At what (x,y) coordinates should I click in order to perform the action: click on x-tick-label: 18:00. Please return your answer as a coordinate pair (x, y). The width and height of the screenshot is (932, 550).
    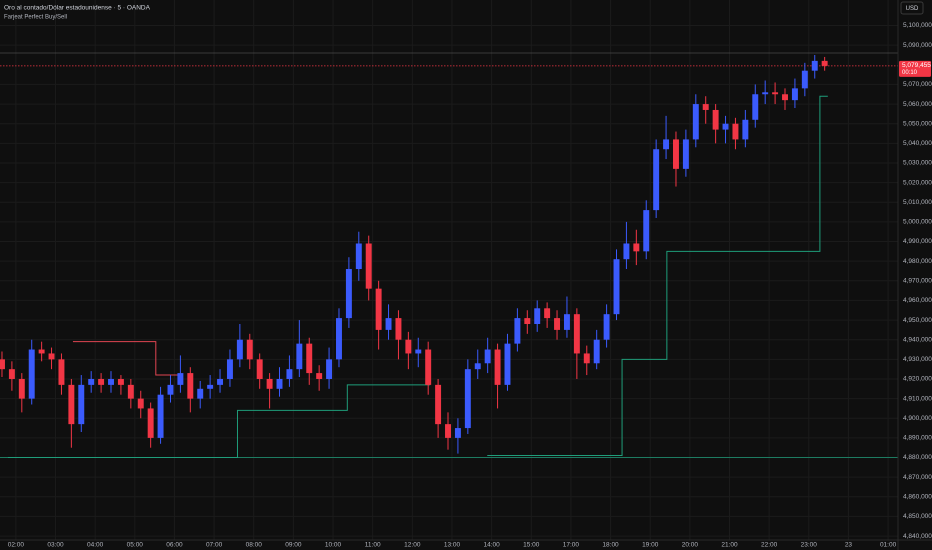
    Looking at the image, I should click on (610, 545).